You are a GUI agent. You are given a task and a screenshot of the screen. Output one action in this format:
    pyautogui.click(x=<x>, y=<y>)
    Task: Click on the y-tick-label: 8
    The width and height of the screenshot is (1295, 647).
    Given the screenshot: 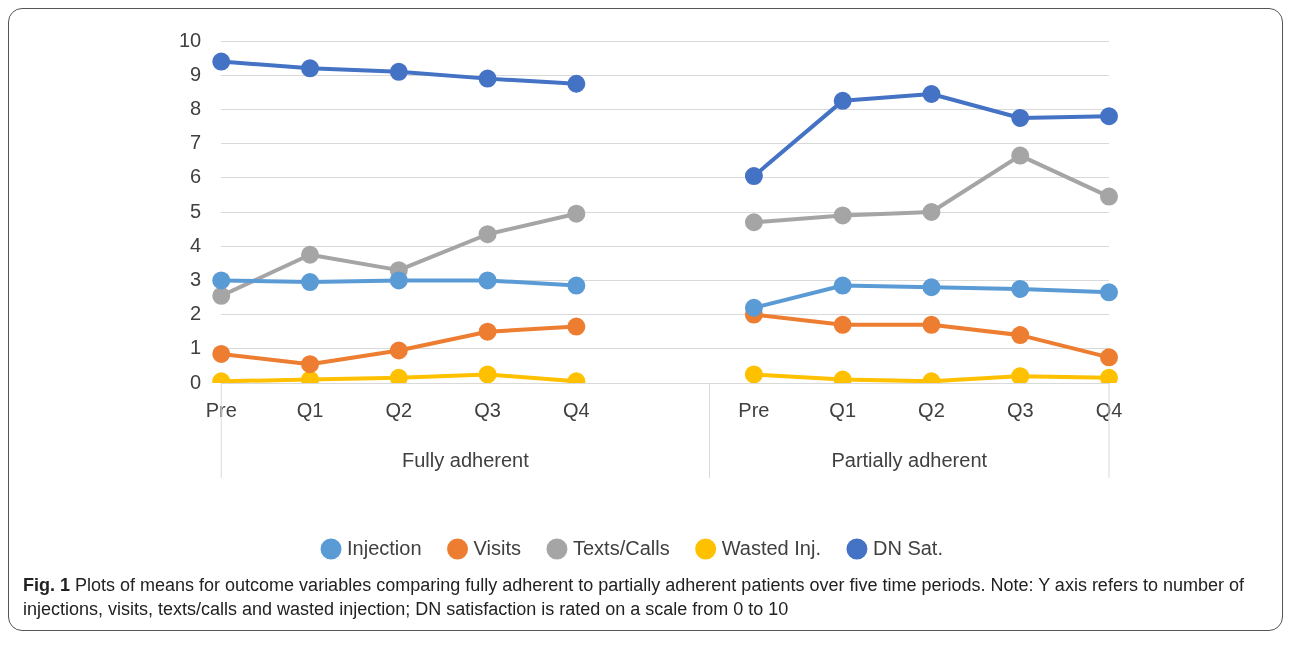 What is the action you would take?
    pyautogui.click(x=196, y=107)
    